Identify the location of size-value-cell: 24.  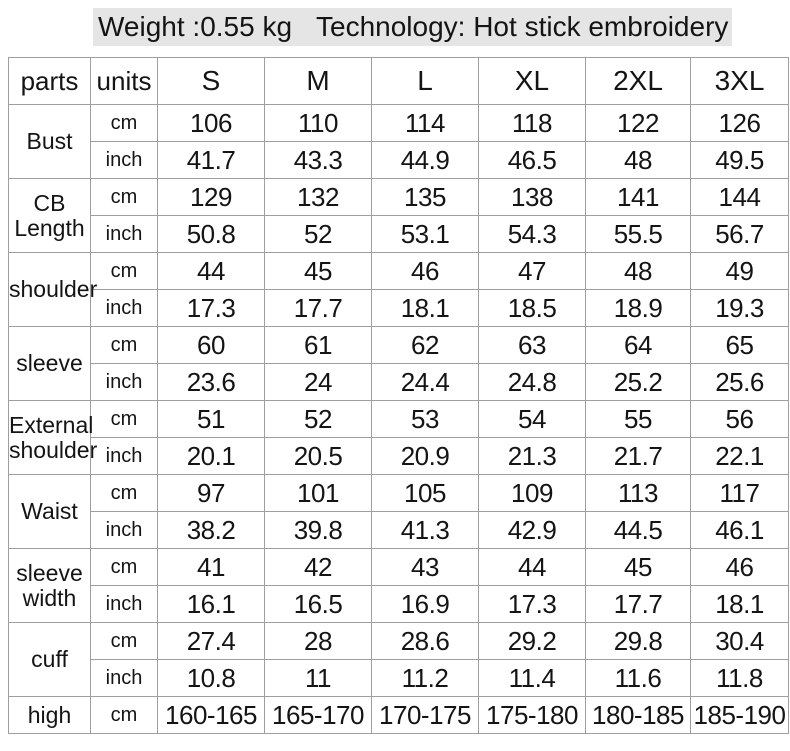
(318, 382).